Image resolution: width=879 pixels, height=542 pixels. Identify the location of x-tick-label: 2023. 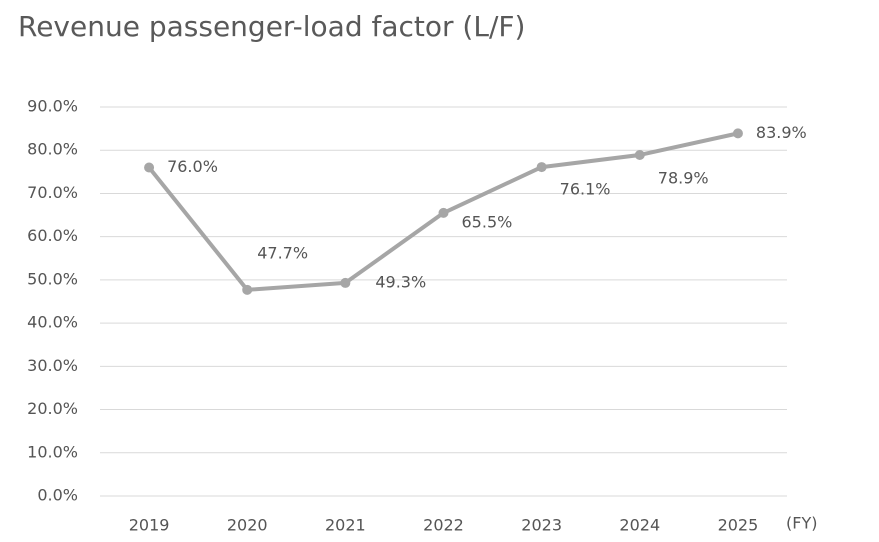
(541, 525).